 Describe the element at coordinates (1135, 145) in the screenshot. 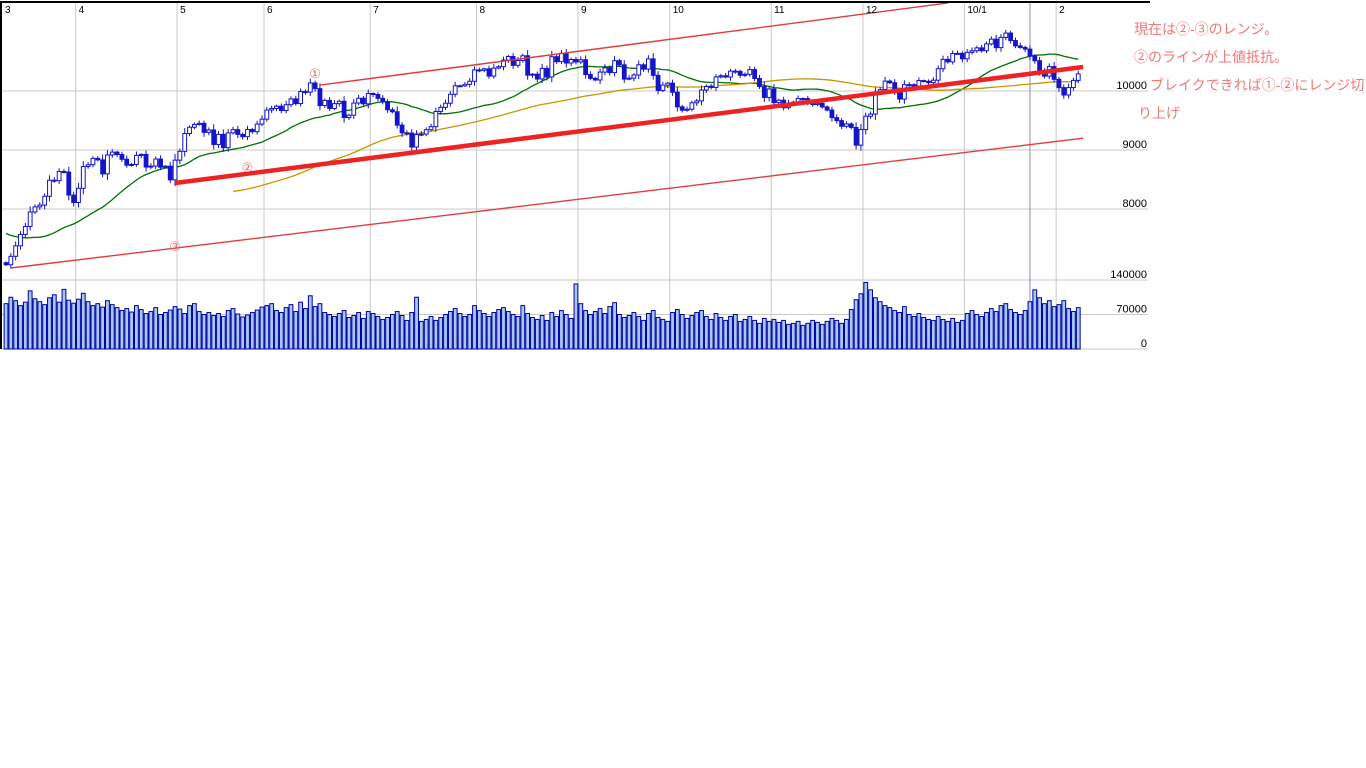

I see `price-tick-label: 9000` at that location.